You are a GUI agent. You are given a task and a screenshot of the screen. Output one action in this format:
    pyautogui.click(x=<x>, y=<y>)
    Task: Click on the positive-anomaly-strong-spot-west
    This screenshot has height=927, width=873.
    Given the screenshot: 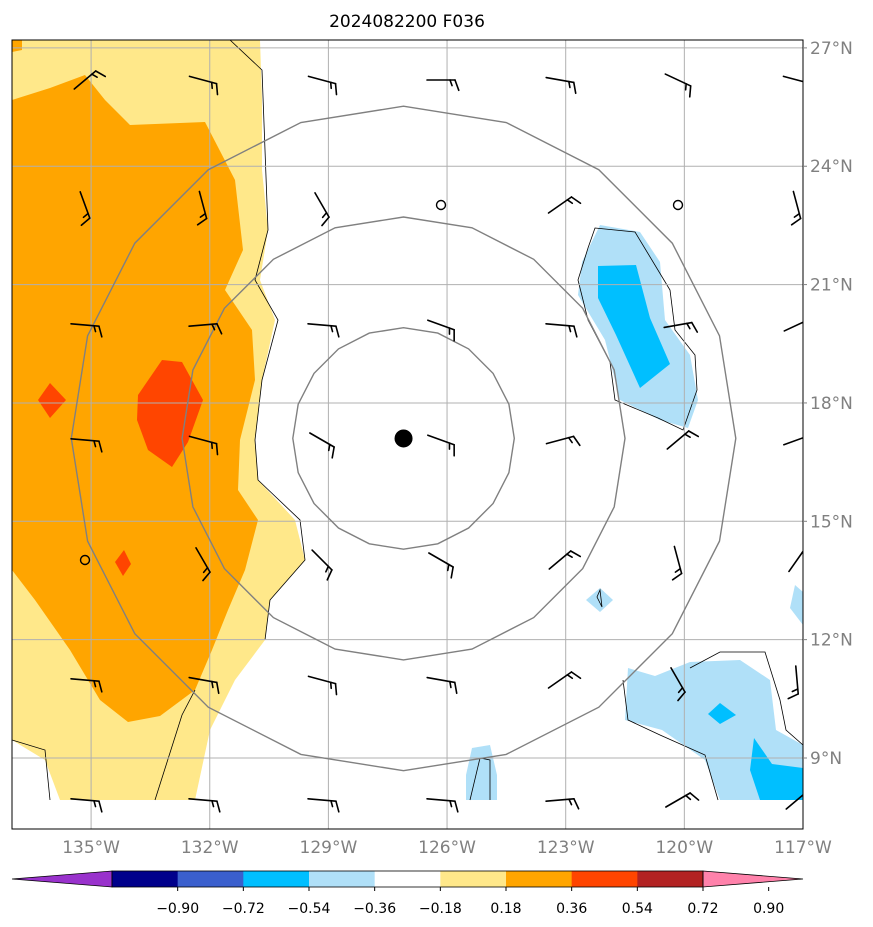 What is the action you would take?
    pyautogui.click(x=52, y=400)
    